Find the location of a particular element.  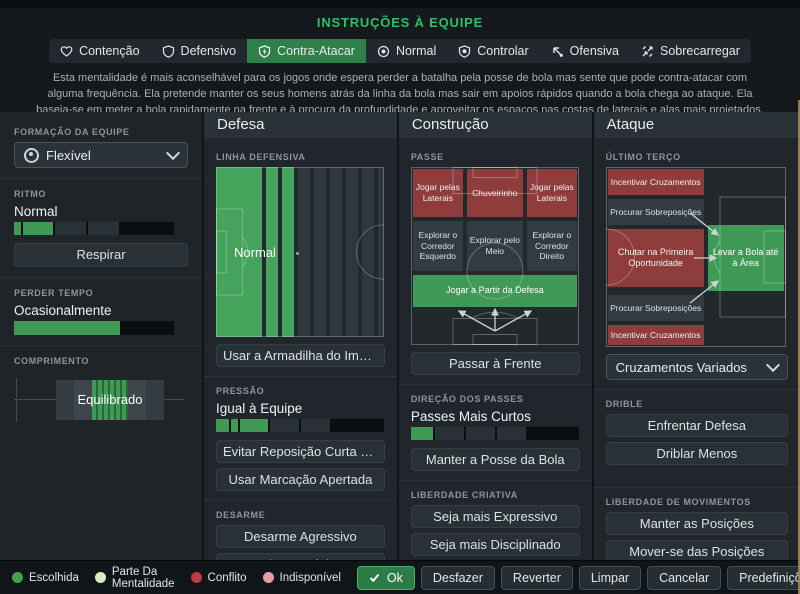

tab-label: Contenção is located at coordinates (109, 51).